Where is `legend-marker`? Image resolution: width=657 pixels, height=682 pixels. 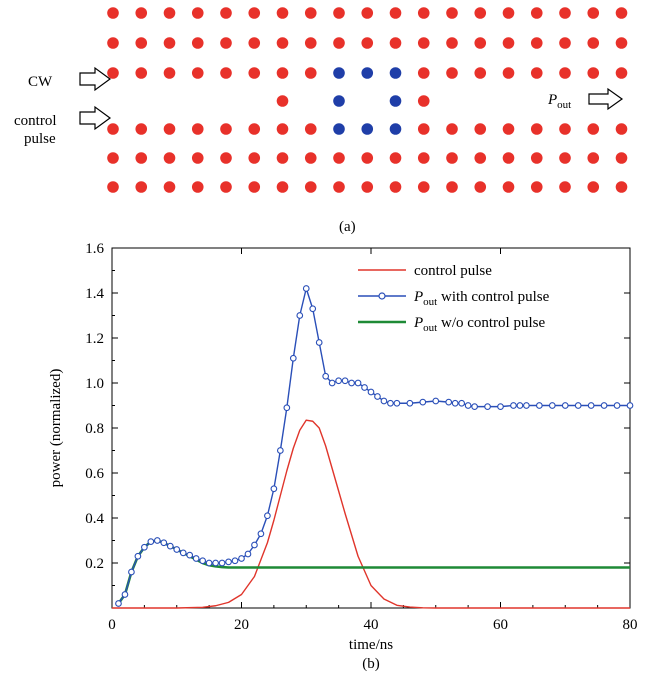 legend-marker is located at coordinates (382, 296).